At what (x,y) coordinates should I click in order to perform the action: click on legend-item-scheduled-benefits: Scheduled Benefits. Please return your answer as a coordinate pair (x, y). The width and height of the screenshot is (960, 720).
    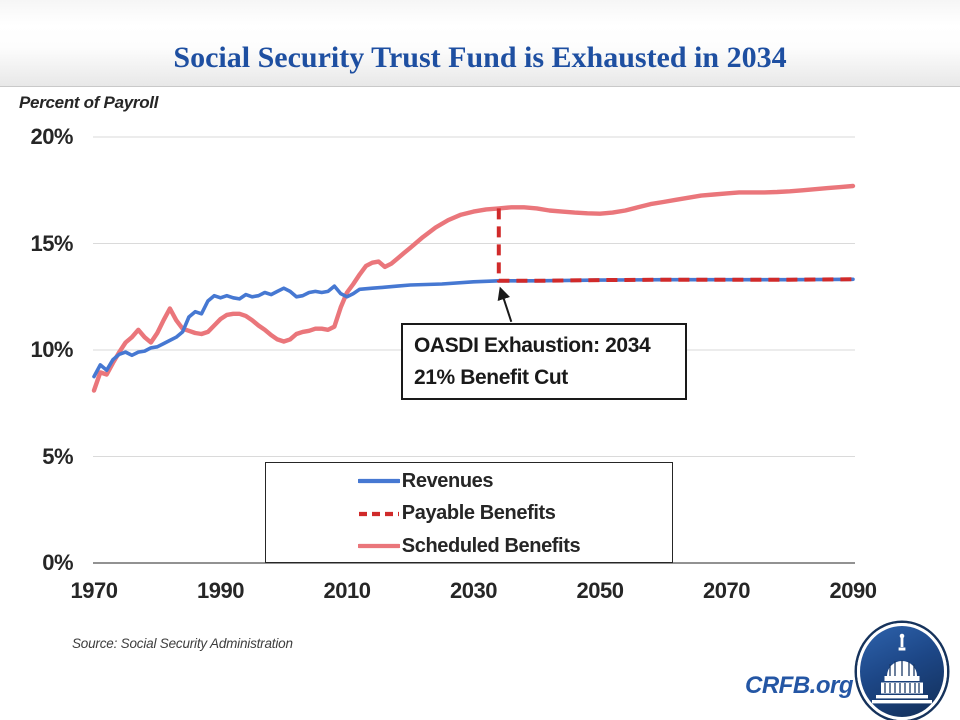
    Looking at the image, I should click on (469, 546).